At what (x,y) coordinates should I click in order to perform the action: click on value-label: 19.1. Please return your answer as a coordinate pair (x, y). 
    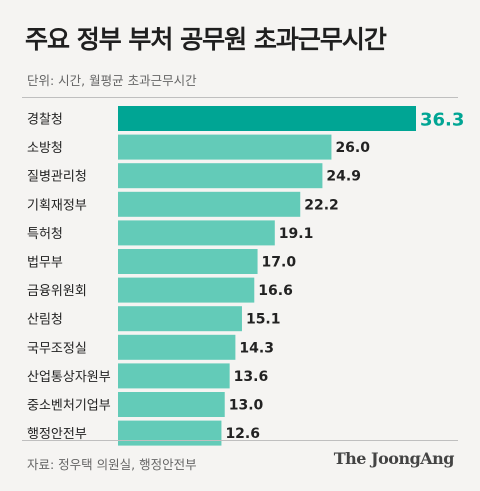
    Looking at the image, I should click on (296, 234).